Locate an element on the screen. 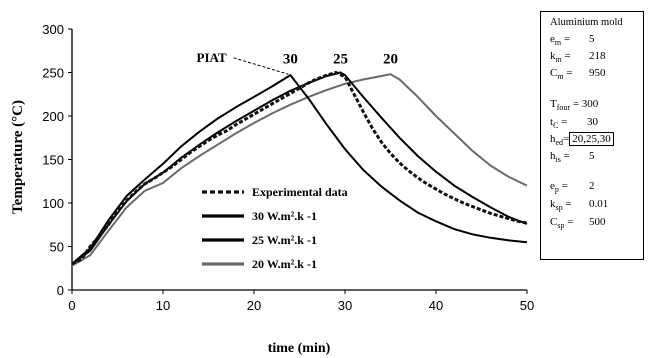 The image size is (652, 358). param-km-value: 218 is located at coordinates (597, 56).